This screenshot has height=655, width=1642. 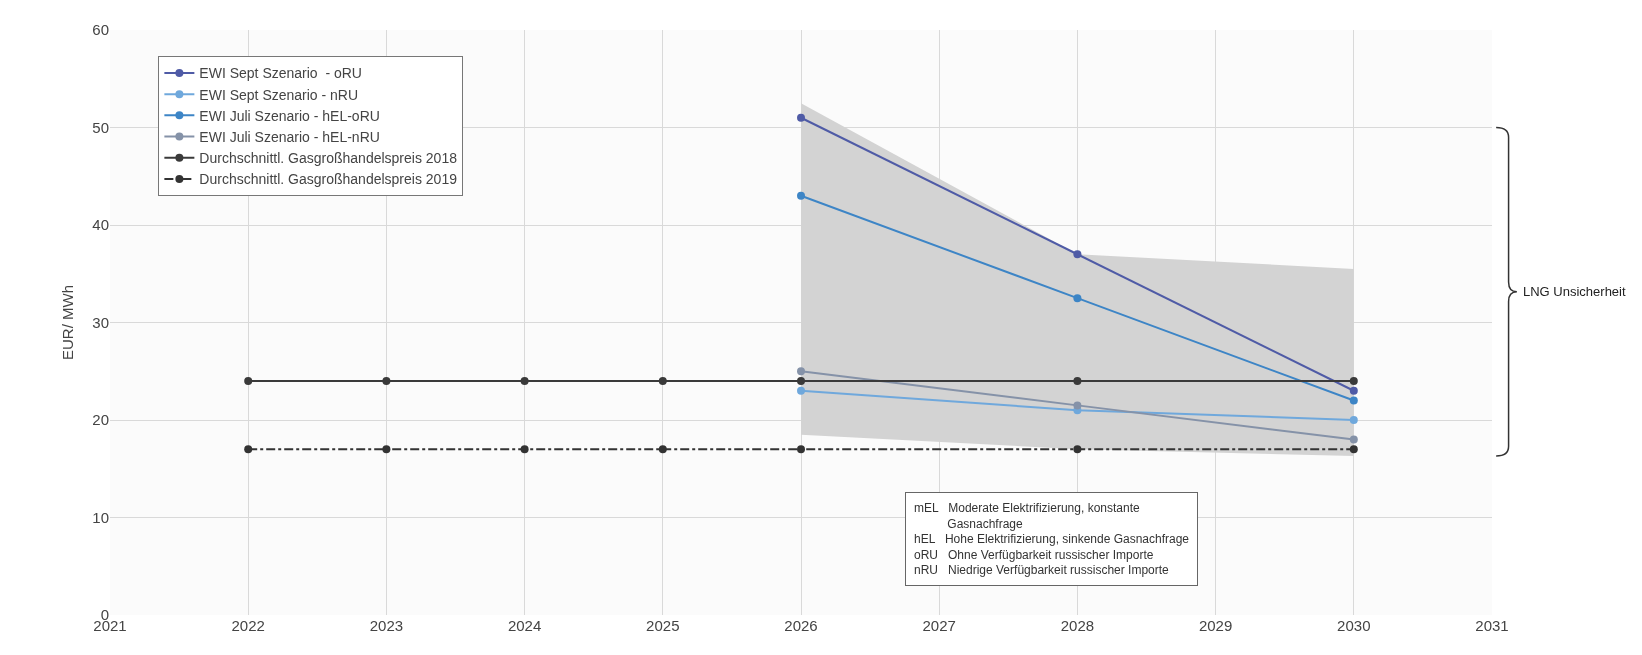 I want to click on legend-label: Durchschnittl. Gasgroßhandelspreis 2019, so click(x=328, y=179).